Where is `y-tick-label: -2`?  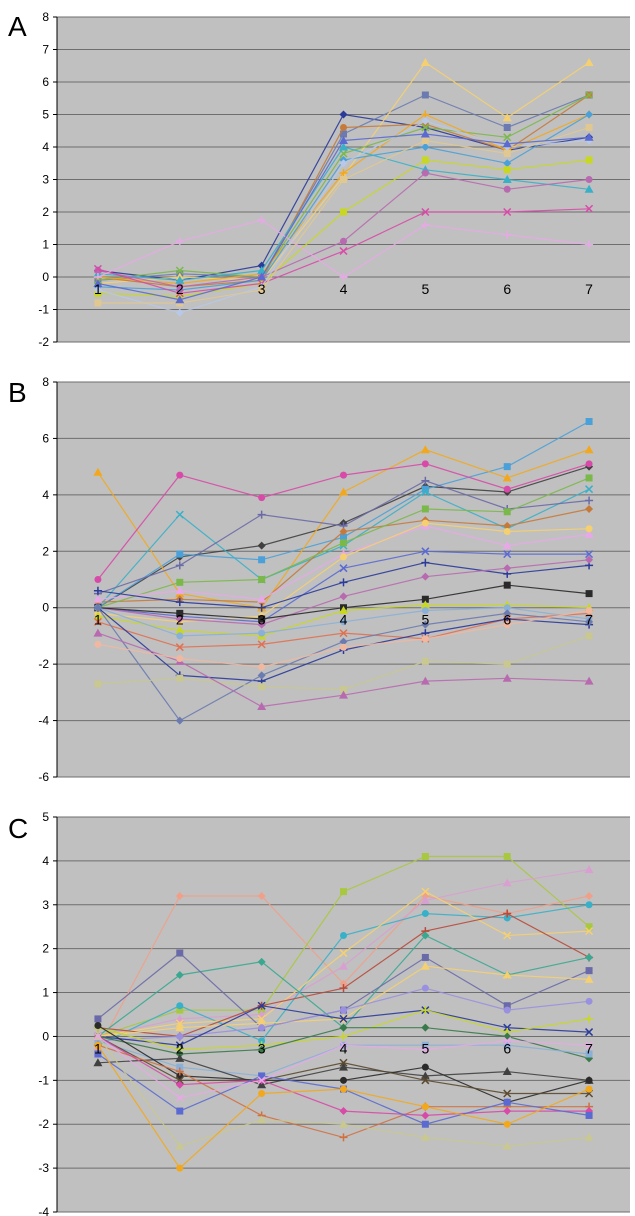
y-tick-label: -2 is located at coordinates (43, 664).